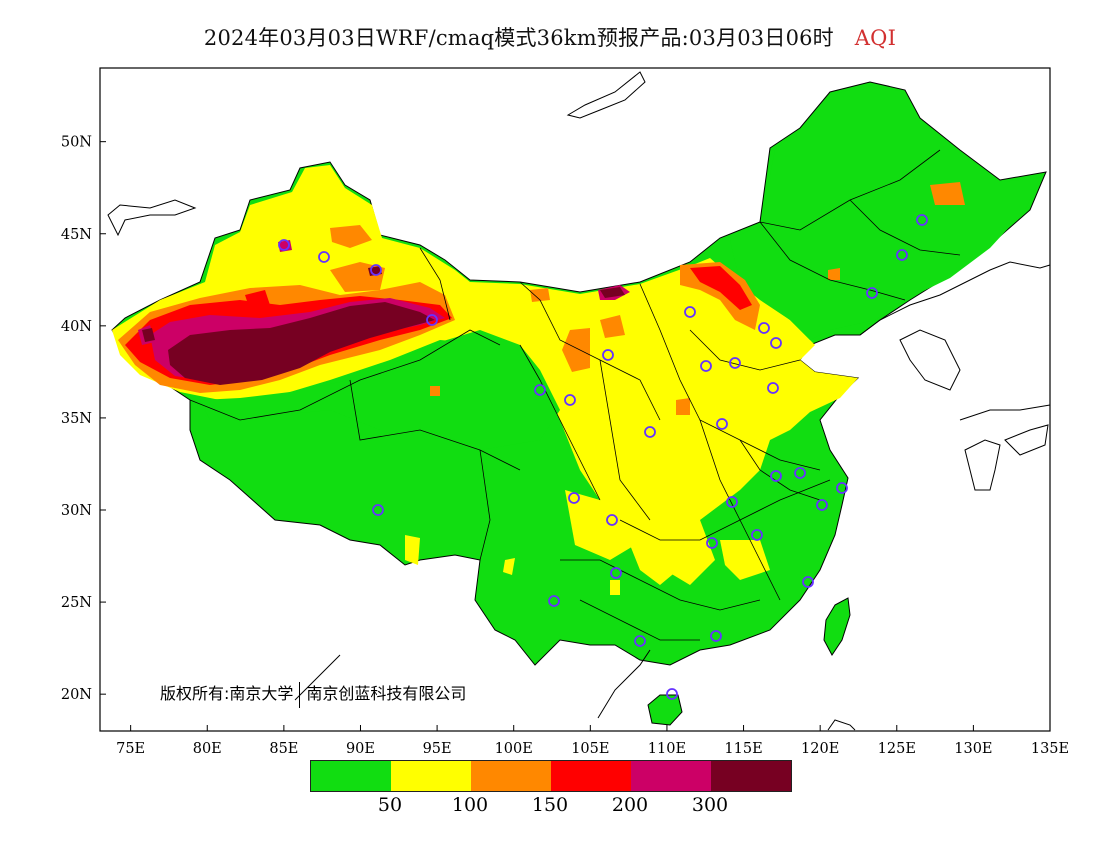 This screenshot has width=1100, height=850. I want to click on legend-label: 300, so click(710, 805).